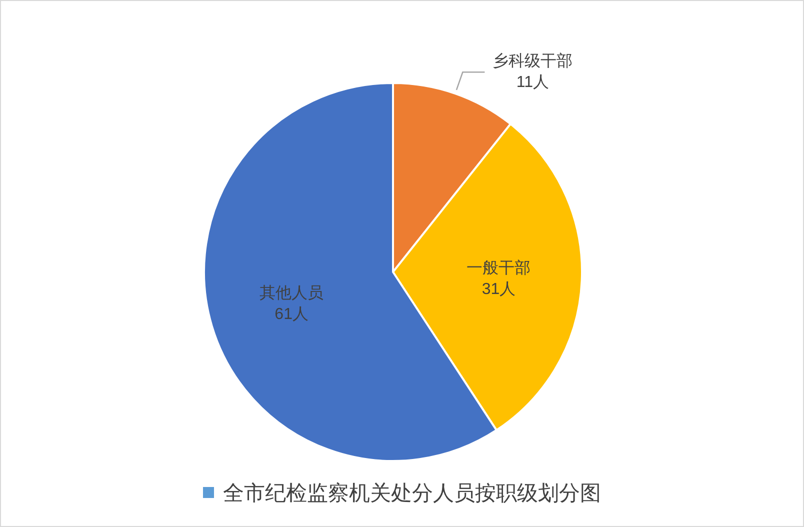 The height and width of the screenshot is (527, 804). I want to click on slice-label: 乡科级干部, so click(532, 61).